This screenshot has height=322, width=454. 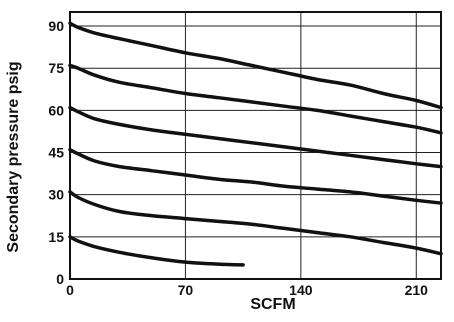 What do you see at coordinates (56, 26) in the screenshot?
I see `y-tick-label: 90` at bounding box center [56, 26].